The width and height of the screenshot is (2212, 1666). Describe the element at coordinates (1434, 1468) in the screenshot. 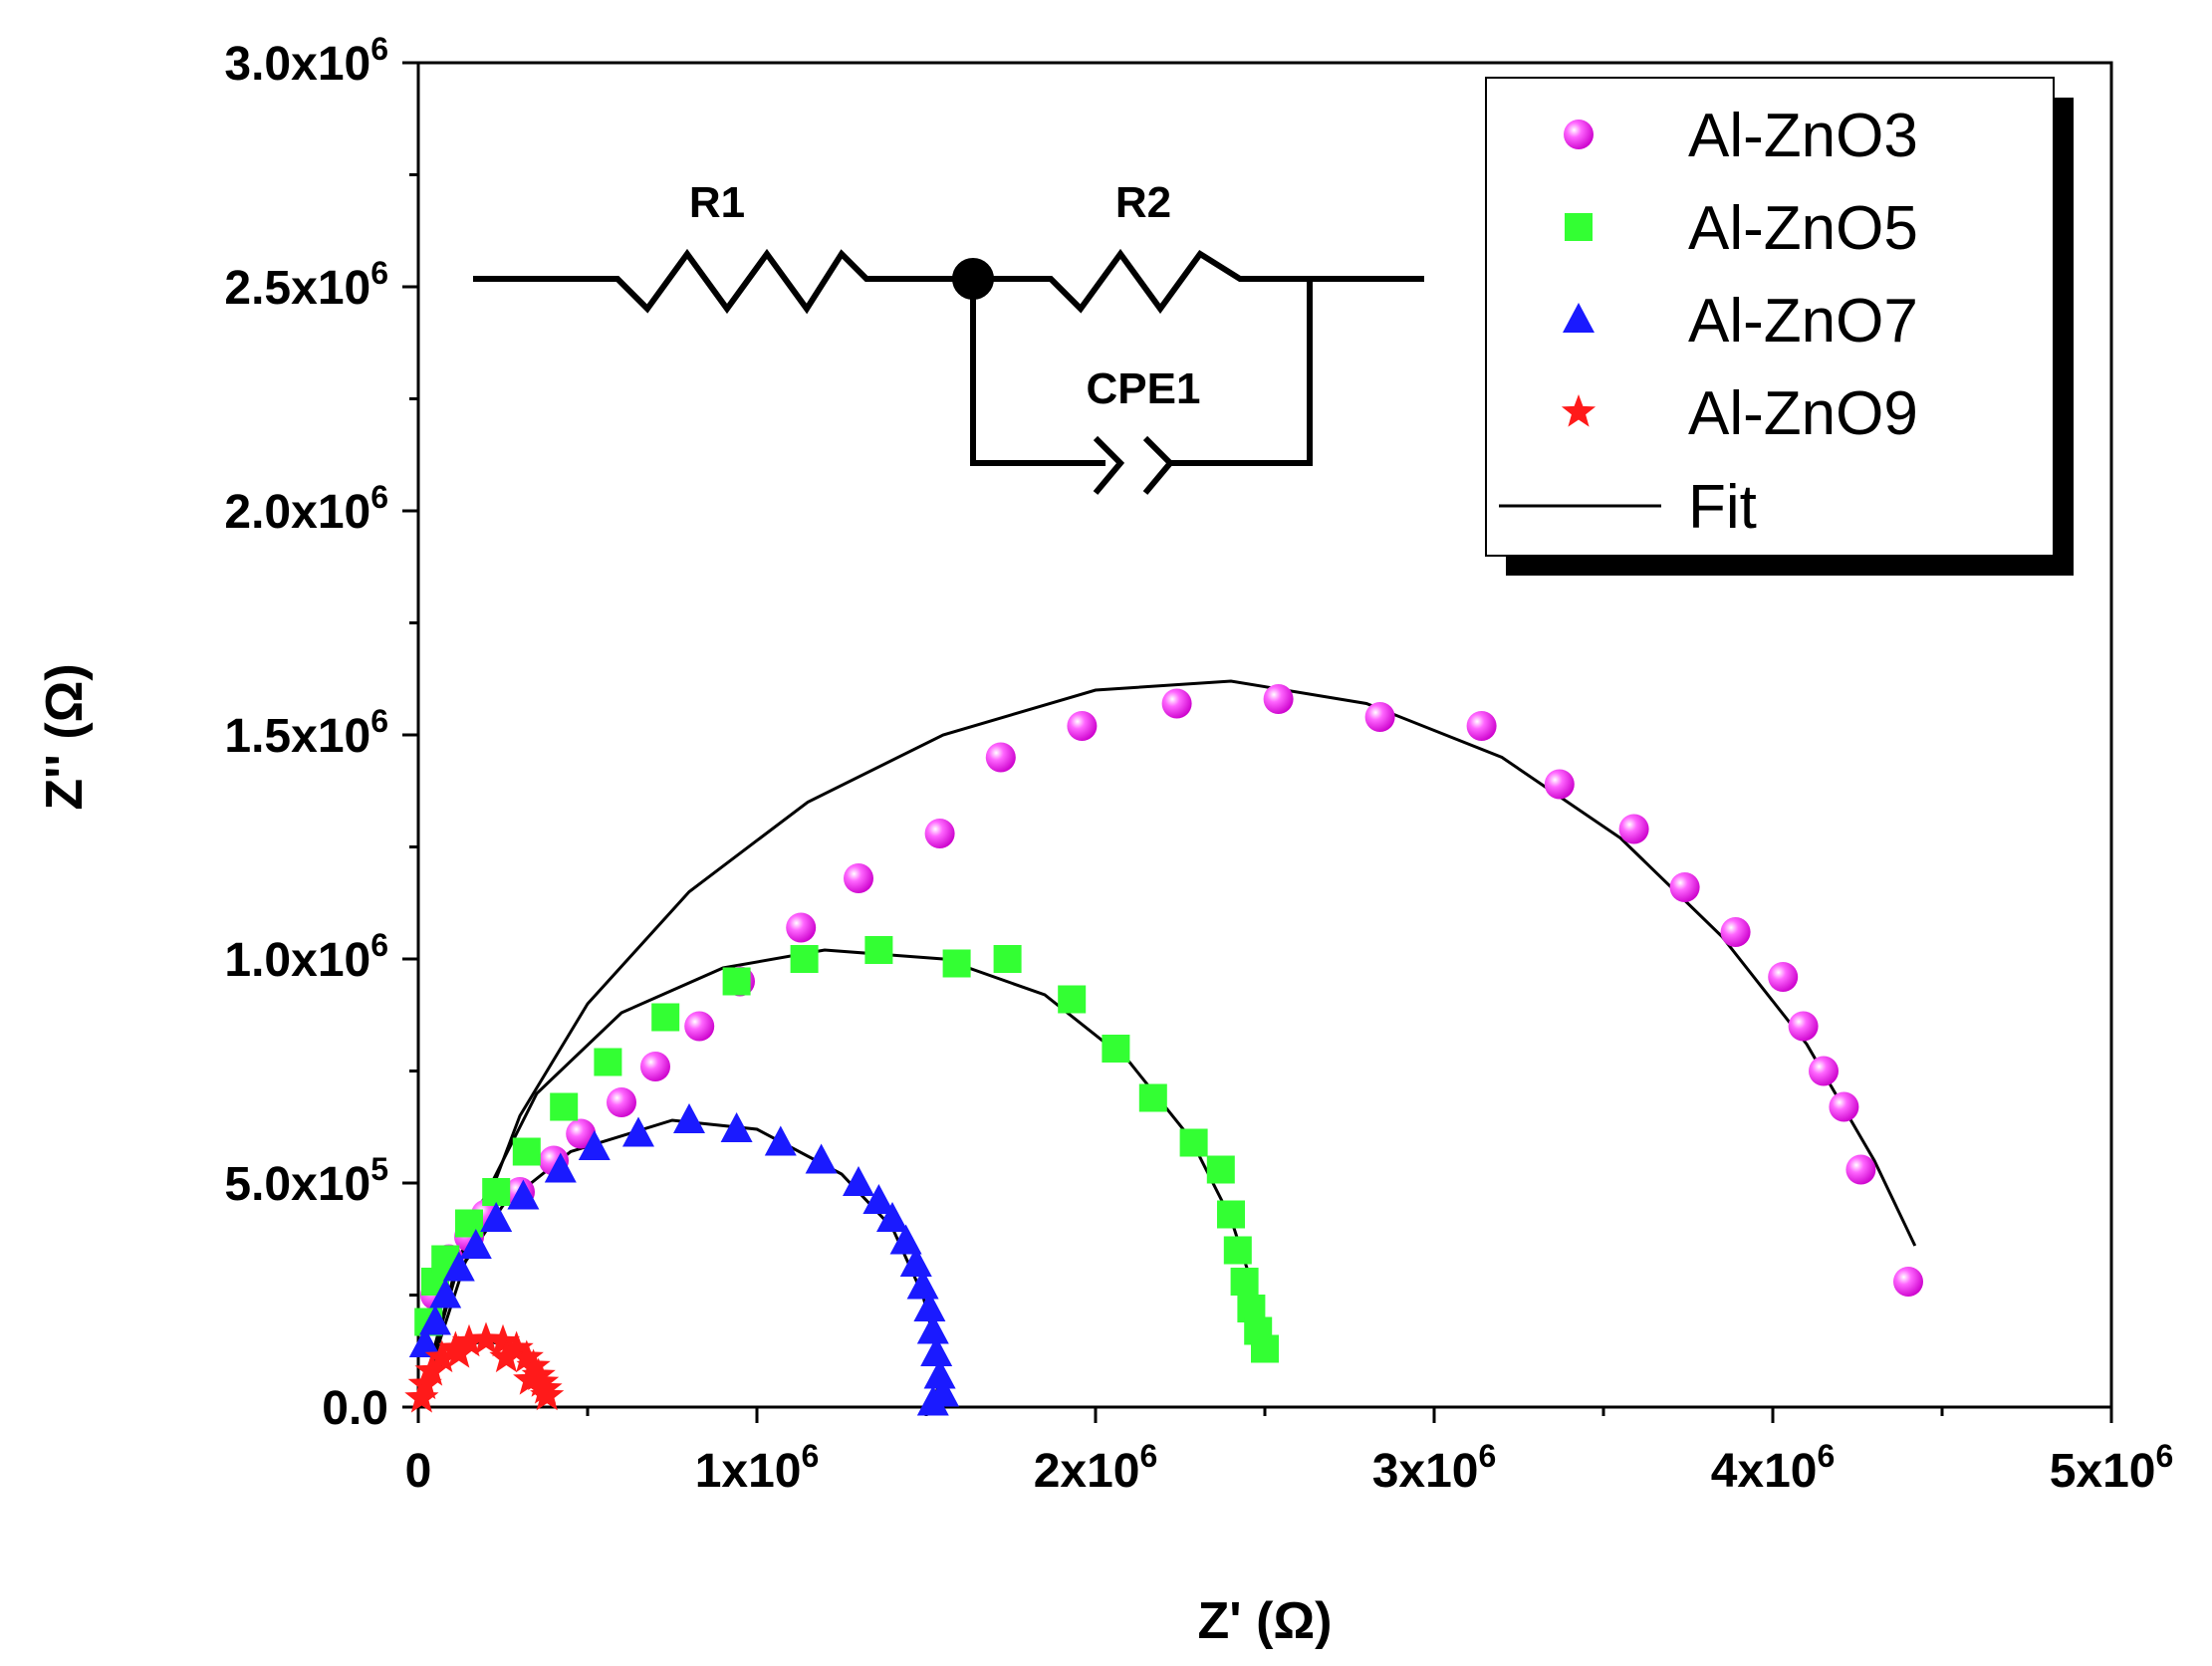

I see `x-tick-label: 3x10⁶` at that location.